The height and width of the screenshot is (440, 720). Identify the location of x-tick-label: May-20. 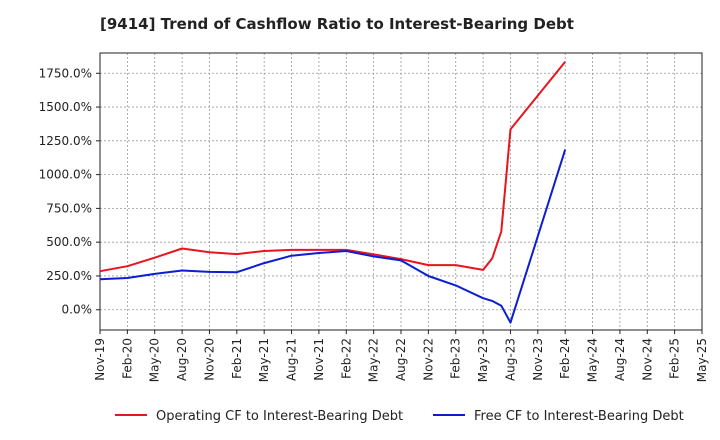
(155, 360).